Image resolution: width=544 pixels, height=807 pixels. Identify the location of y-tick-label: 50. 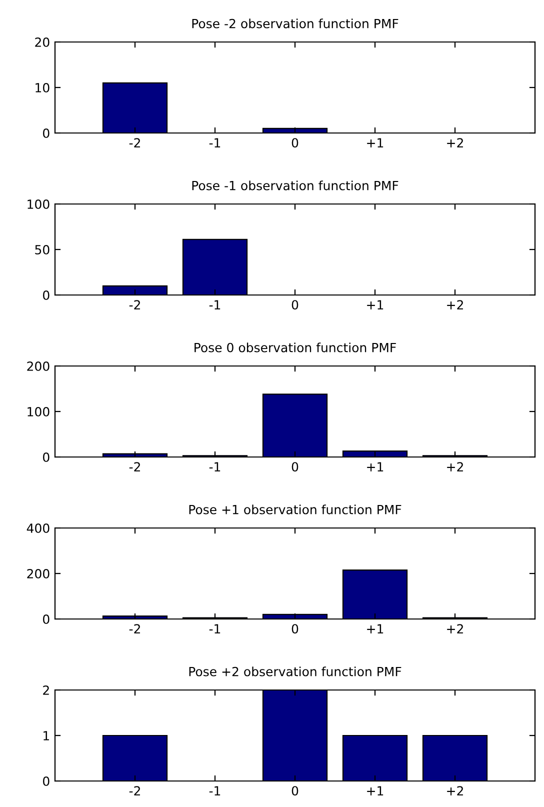
(42, 249).